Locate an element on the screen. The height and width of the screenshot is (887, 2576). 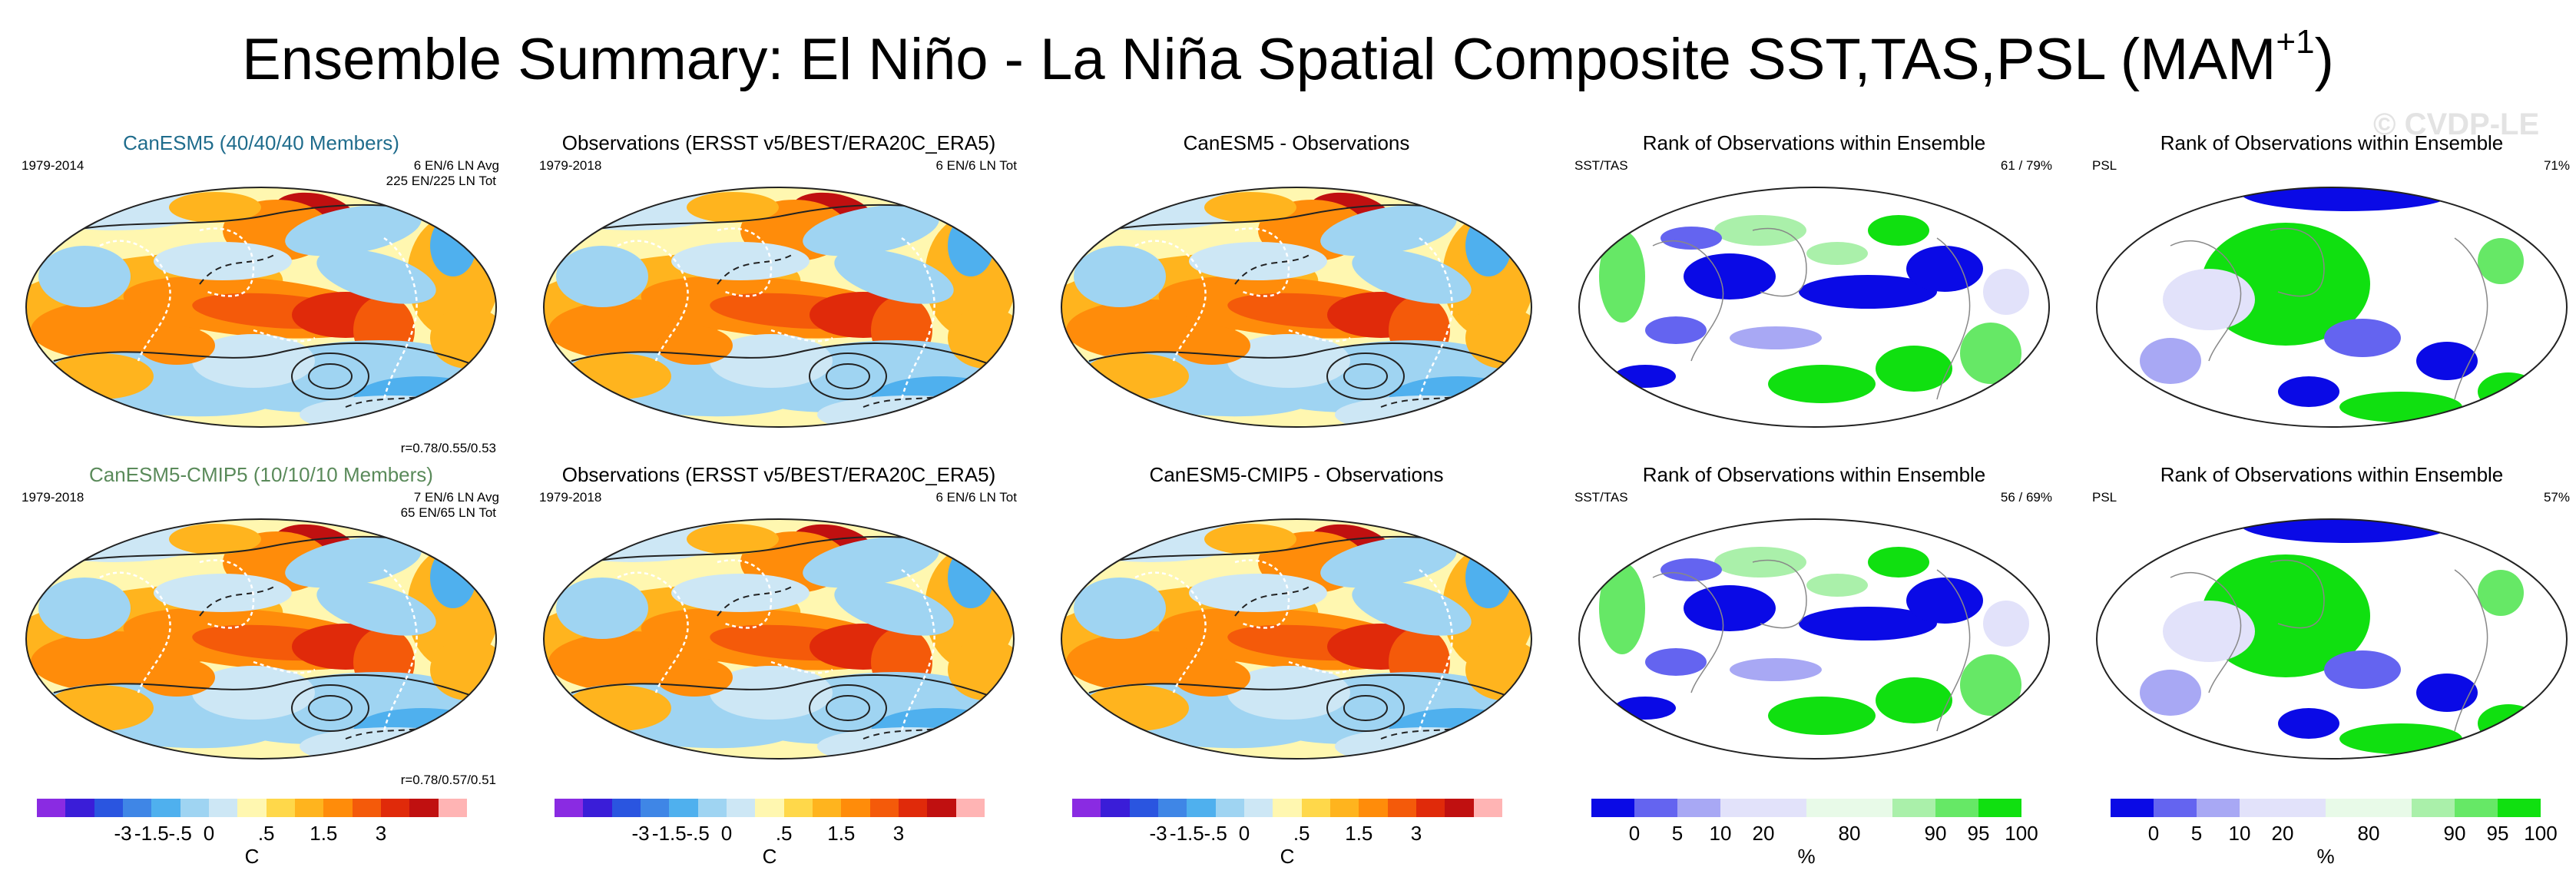
panel-right-label: 57% is located at coordinates (2557, 497).